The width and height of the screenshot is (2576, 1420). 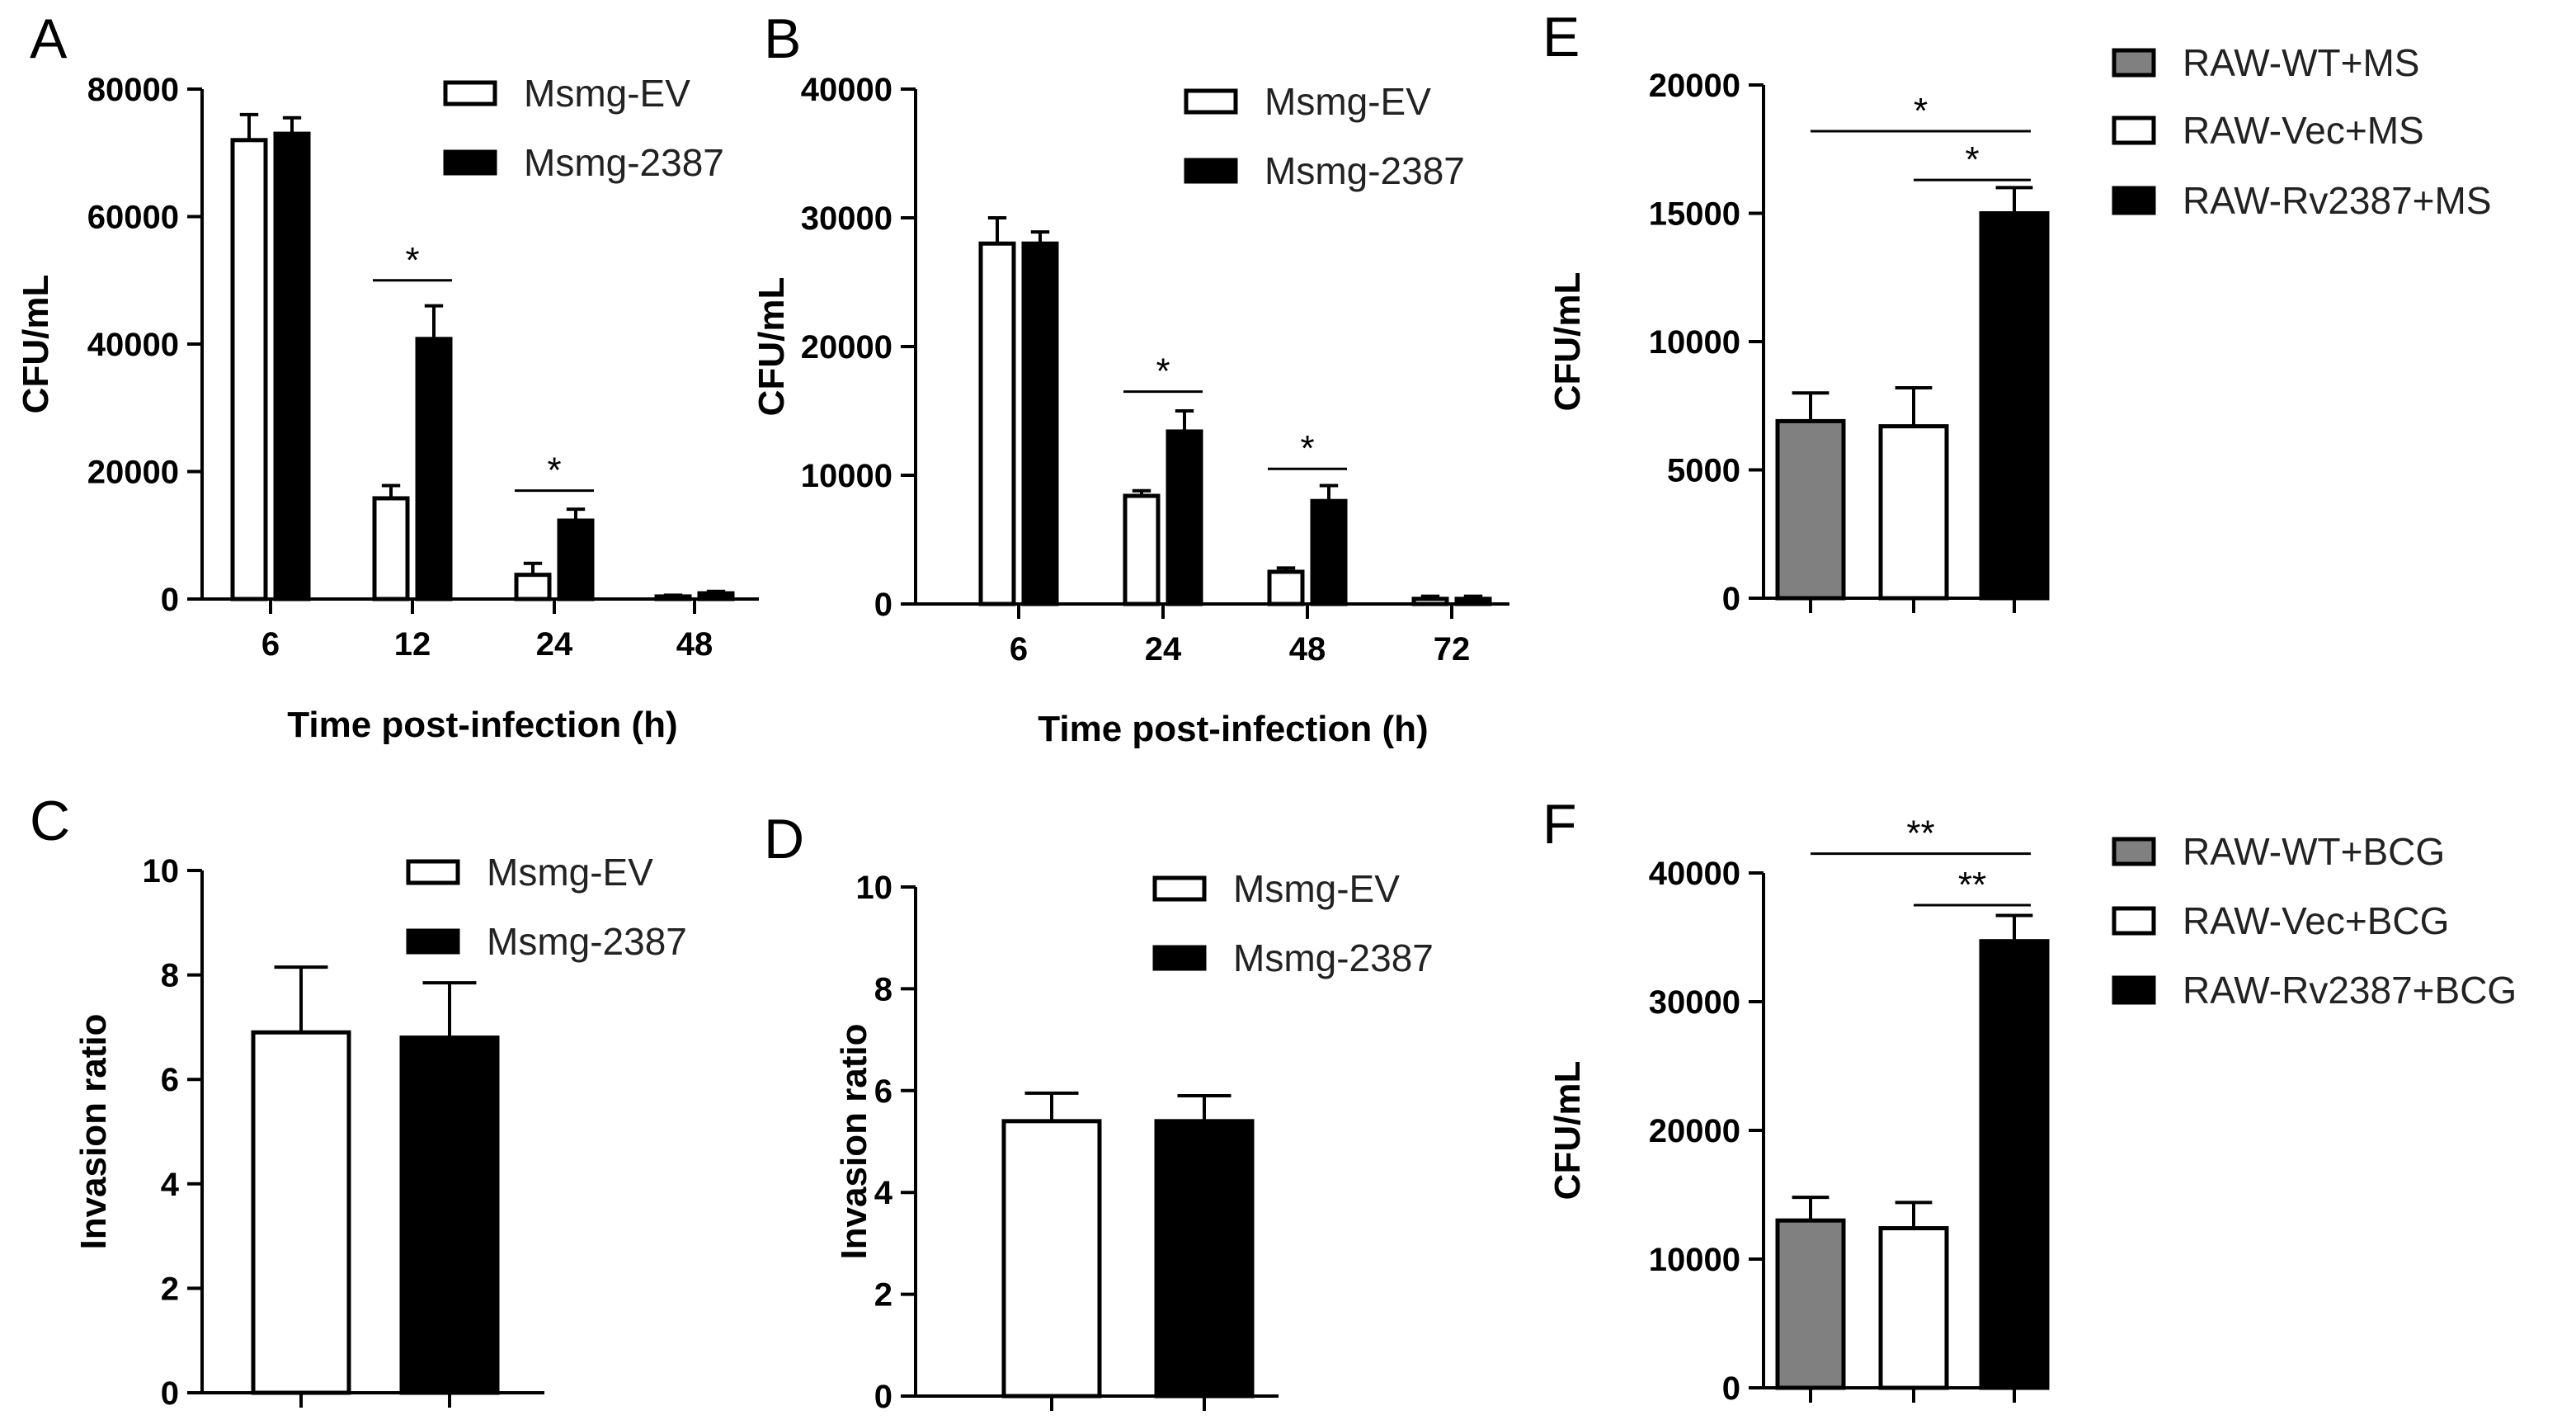 I want to click on legend-label: RAW-Rv2387+BCG, so click(x=2350, y=990).